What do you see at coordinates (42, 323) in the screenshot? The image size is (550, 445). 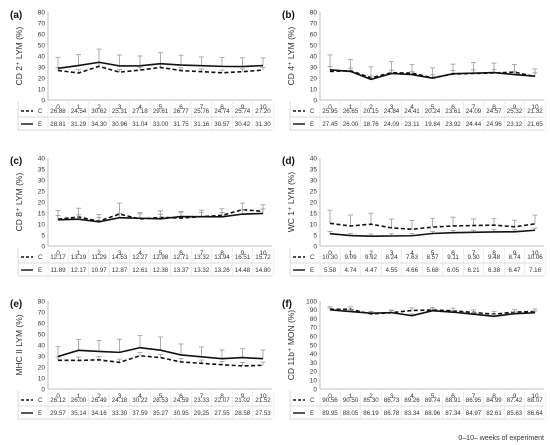 I see `y-tick-label: 60` at bounding box center [42, 323].